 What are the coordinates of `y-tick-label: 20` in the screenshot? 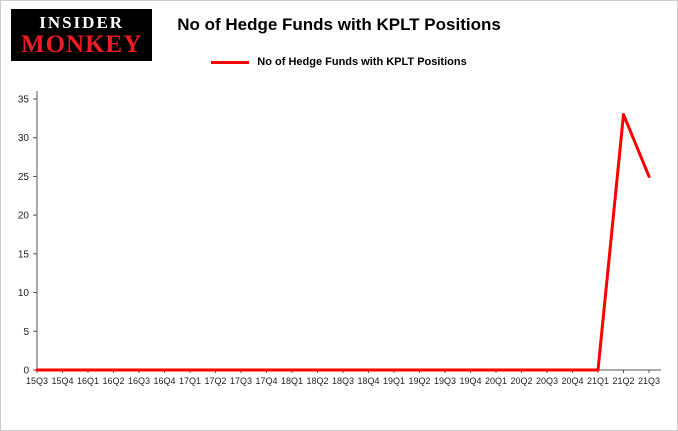 It's located at (24, 216).